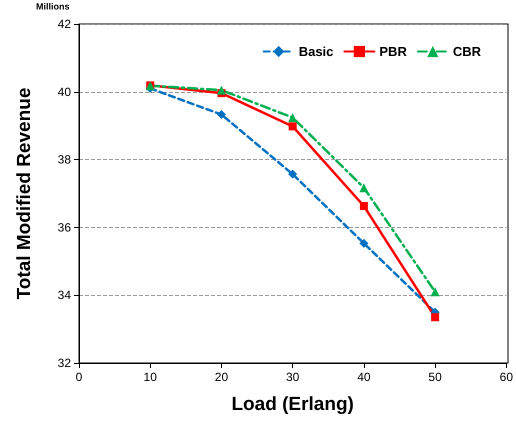 Image resolution: width=516 pixels, height=423 pixels. I want to click on y-tick-label: 42, so click(65, 24).